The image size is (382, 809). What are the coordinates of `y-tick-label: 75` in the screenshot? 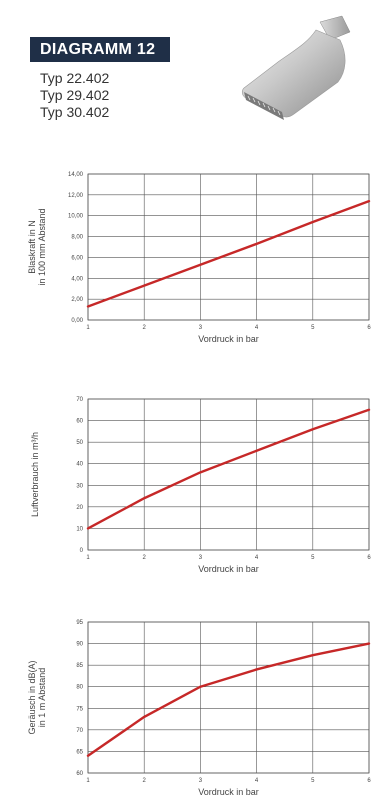 It's located at (79, 709).